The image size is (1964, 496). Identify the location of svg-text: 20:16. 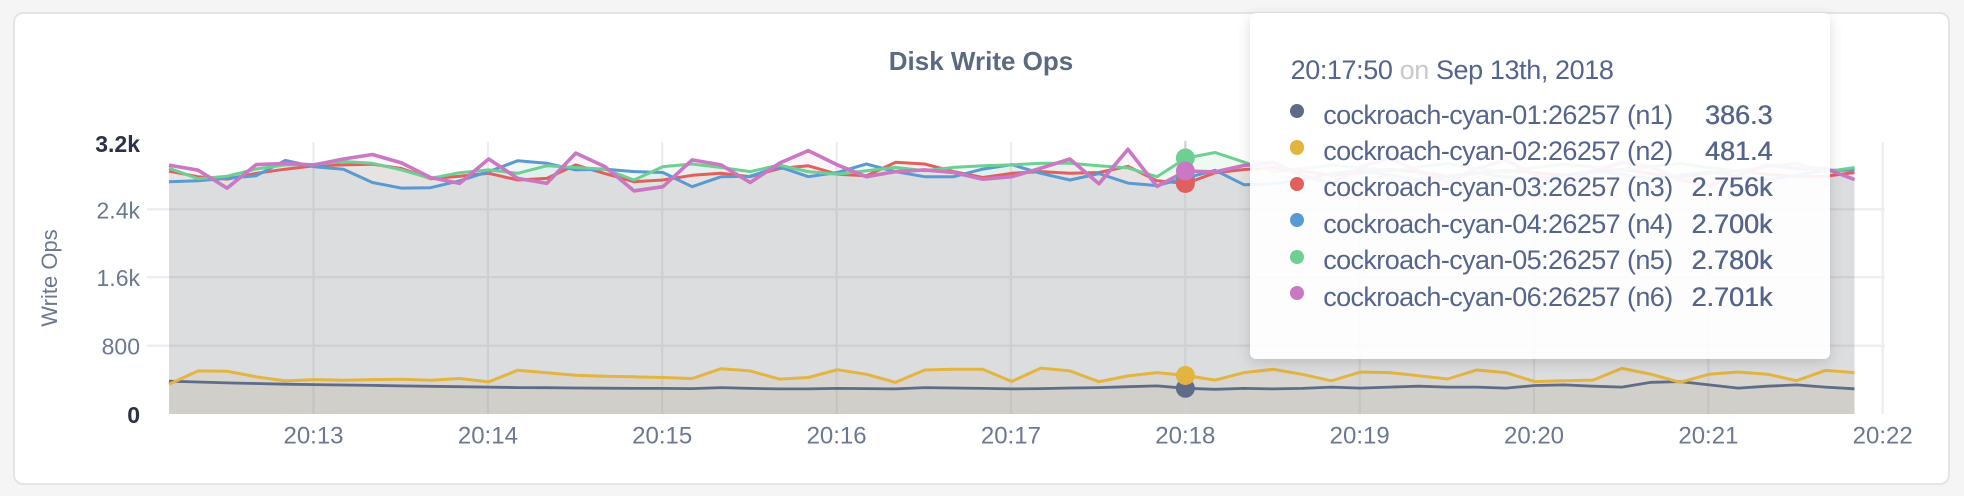
(837, 436).